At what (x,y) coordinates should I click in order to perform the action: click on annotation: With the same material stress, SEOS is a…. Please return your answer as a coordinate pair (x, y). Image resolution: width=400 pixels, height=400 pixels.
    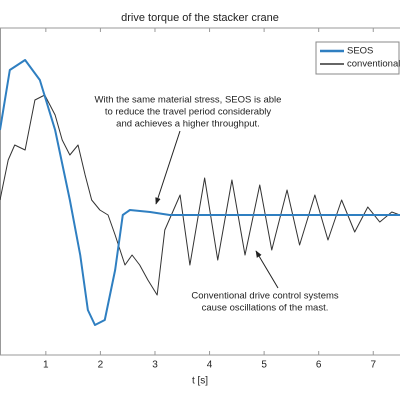
    Looking at the image, I should click on (188, 100).